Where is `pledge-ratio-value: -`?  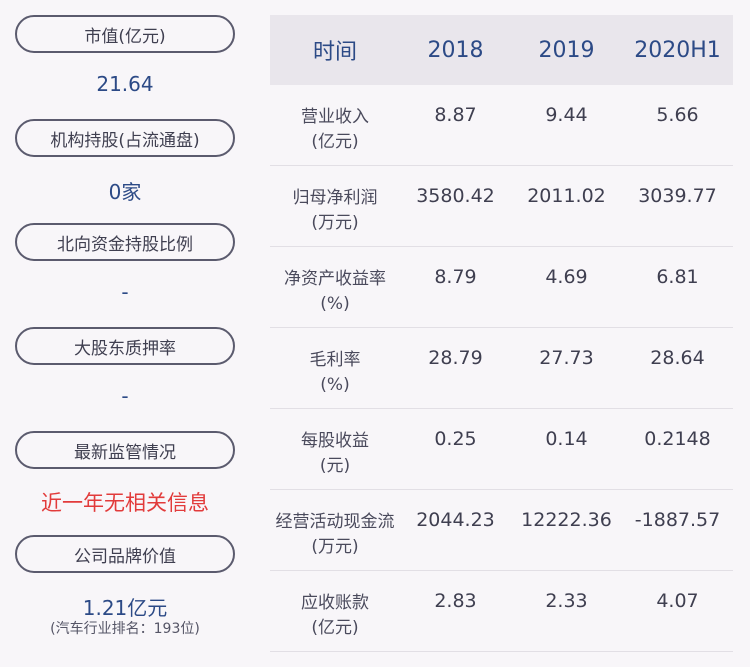
pledge-ratio-value: - is located at coordinates (125, 396).